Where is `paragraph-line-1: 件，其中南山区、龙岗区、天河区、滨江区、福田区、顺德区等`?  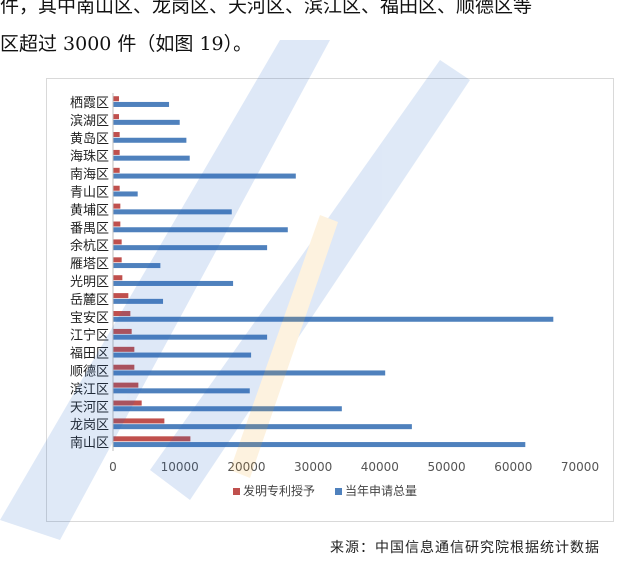 paragraph-line-1: 件，其中南山区、龙岗区、天河区、滨江区、福田区、顺德区等 is located at coordinates (266, 8).